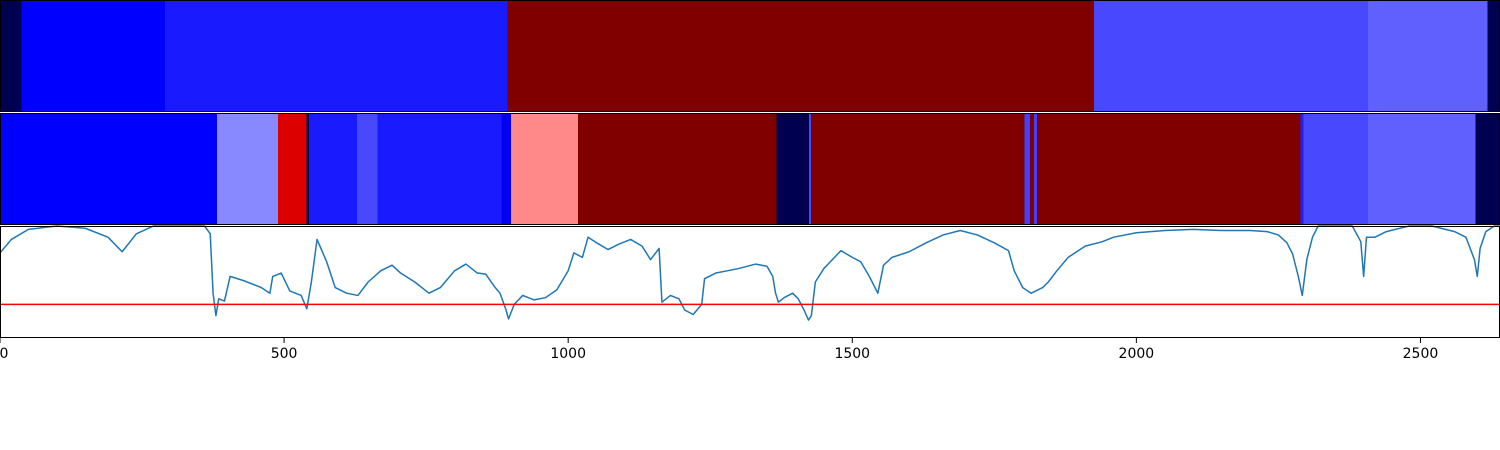 The height and width of the screenshot is (450, 1500). Describe the element at coordinates (1421, 354) in the screenshot. I see `x-tick-label: 2500` at that location.